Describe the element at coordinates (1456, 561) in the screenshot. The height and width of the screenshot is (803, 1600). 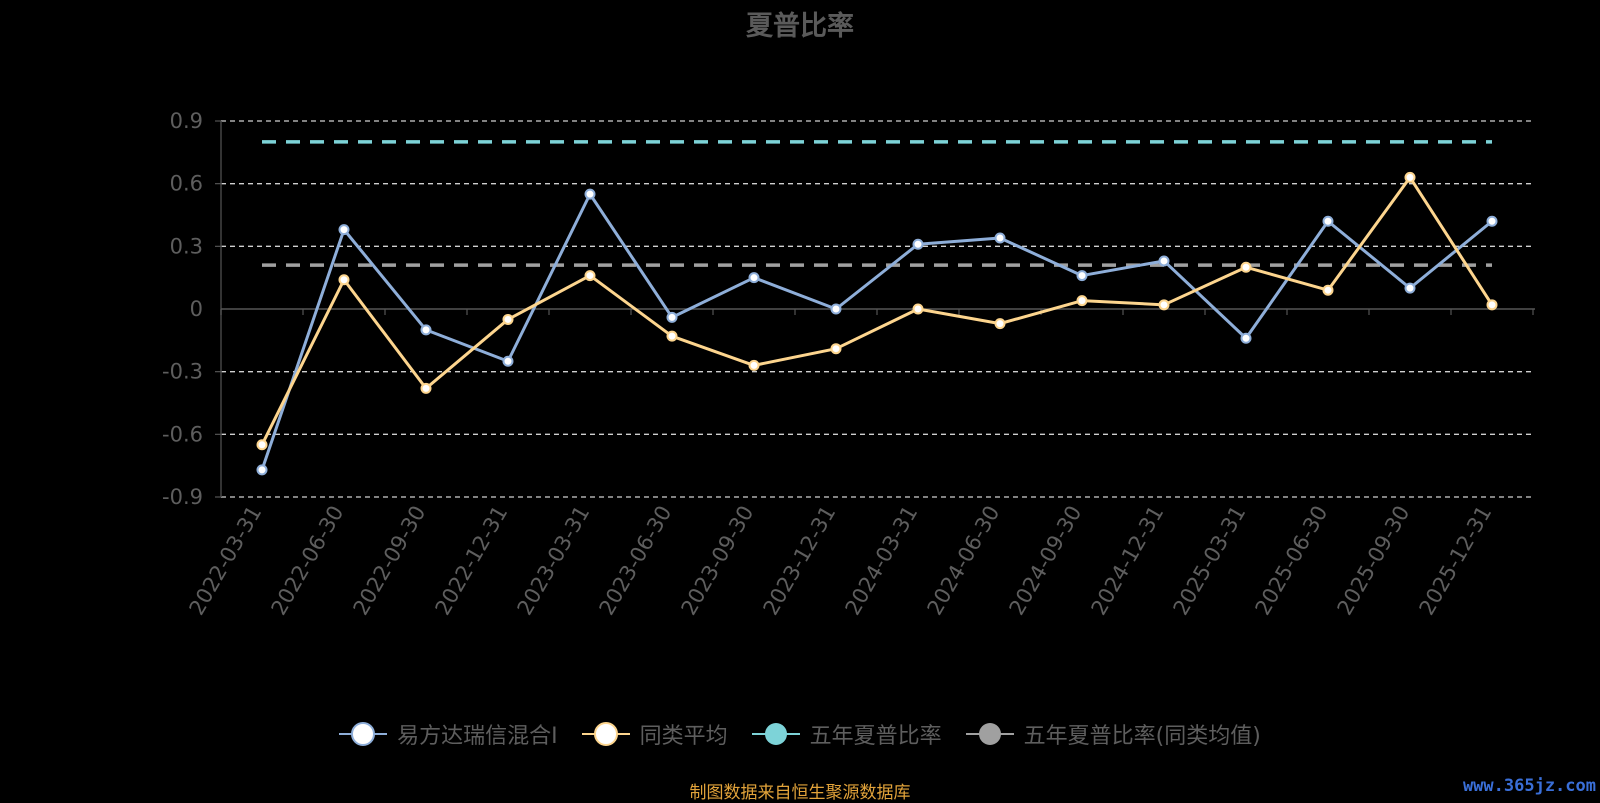
I see `x-tick-label: 2025-12-31` at that location.